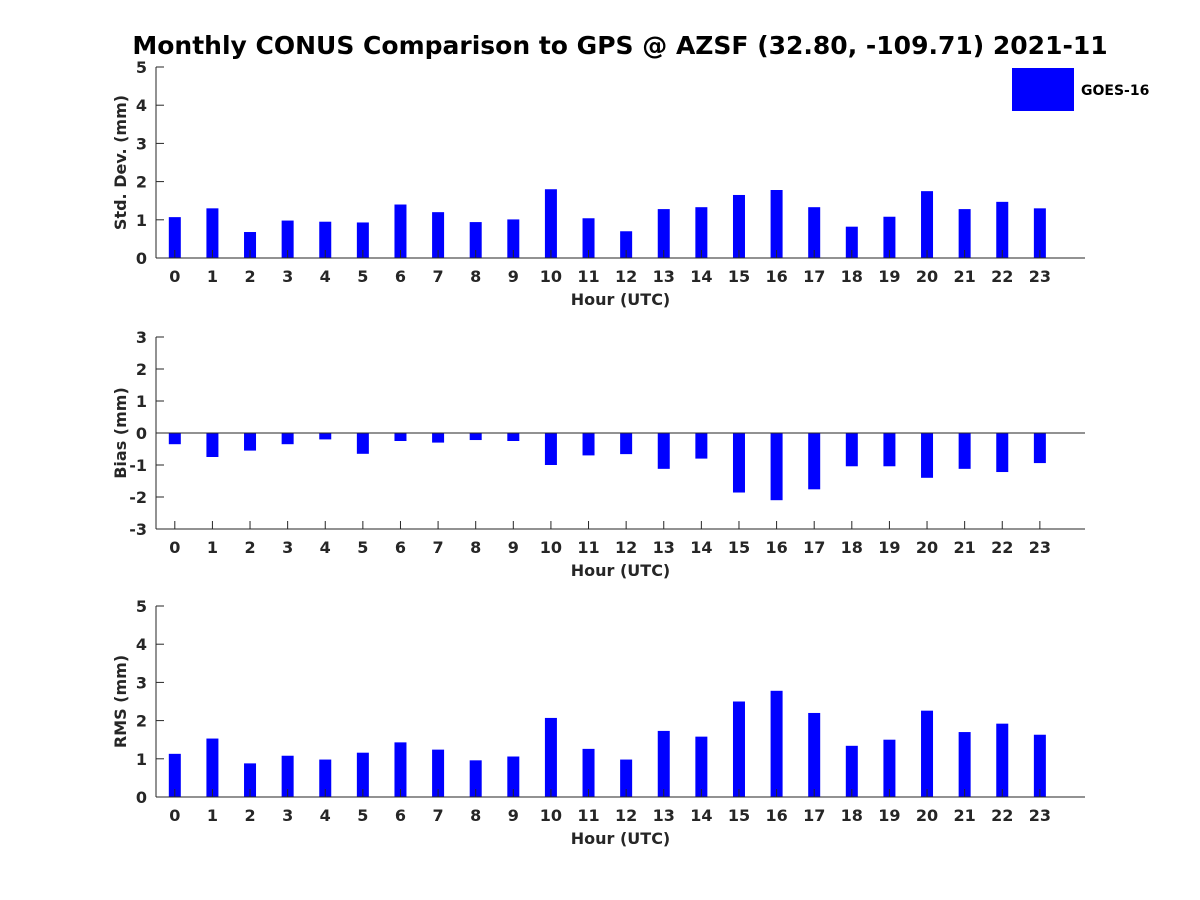  I want to click on y-tick-label-panel2: 5, so click(141, 606).